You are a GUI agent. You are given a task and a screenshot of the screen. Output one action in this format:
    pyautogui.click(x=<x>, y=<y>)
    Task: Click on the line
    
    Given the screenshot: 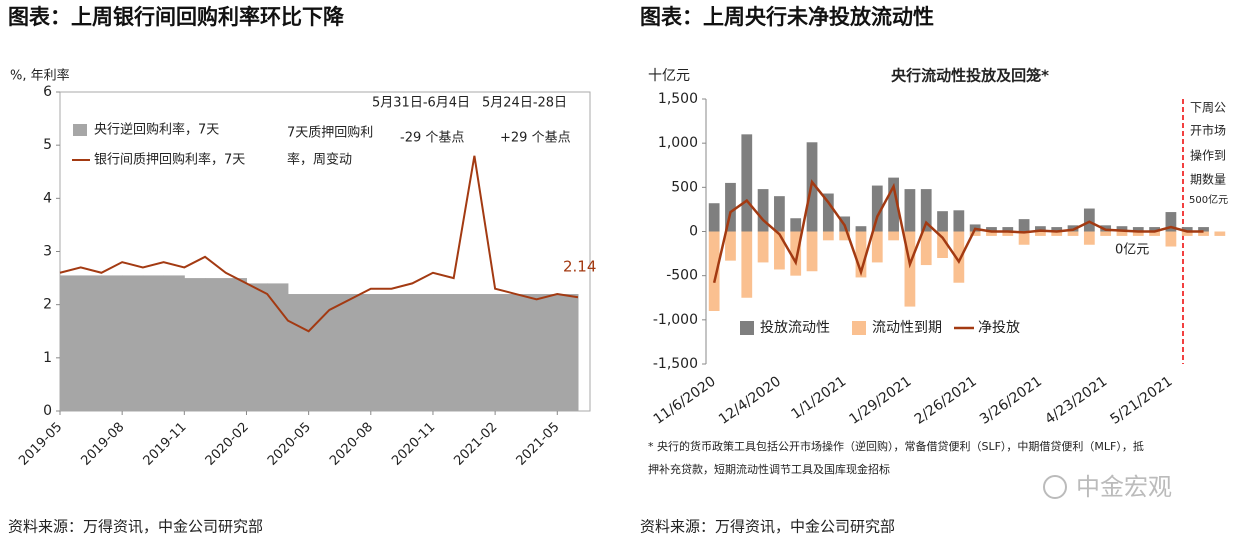 What is the action you would take?
    pyautogui.click(x=319, y=244)
    